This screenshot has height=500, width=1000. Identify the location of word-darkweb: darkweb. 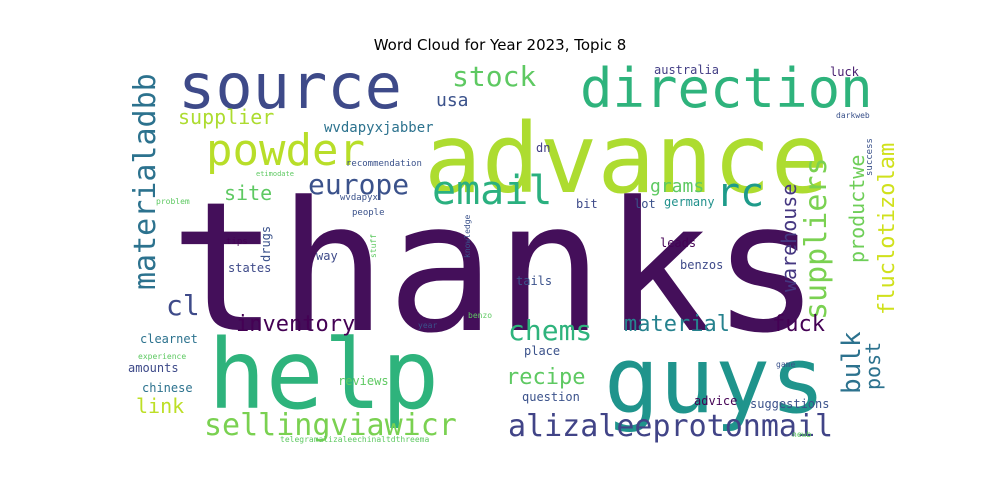
(853, 115).